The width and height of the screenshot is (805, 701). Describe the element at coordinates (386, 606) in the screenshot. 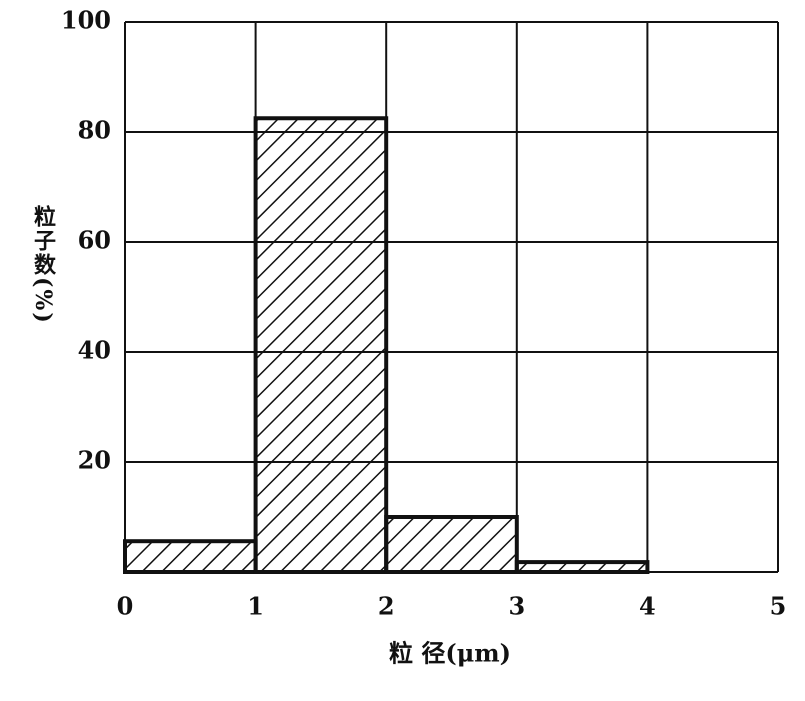

I see `x-tick-label: 2` at that location.